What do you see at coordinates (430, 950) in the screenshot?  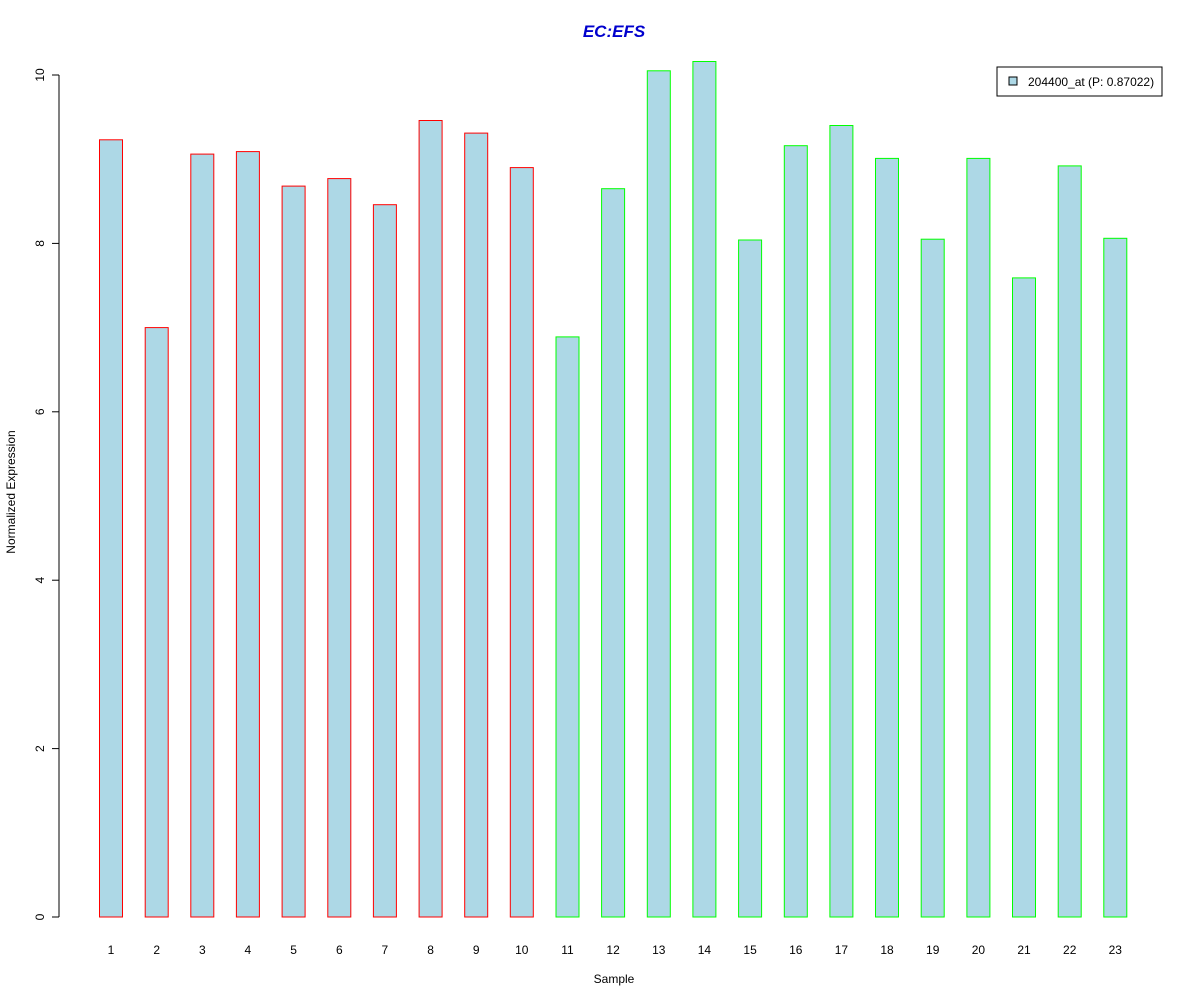 I see `x-tick-label-8: 8` at bounding box center [430, 950].